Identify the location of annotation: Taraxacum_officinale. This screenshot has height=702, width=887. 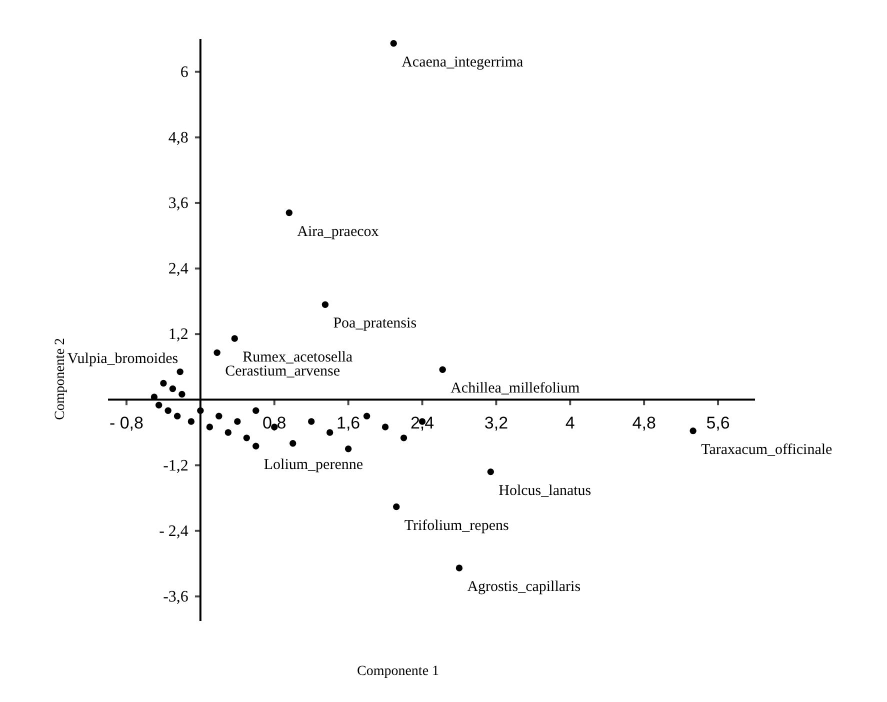
(767, 450).